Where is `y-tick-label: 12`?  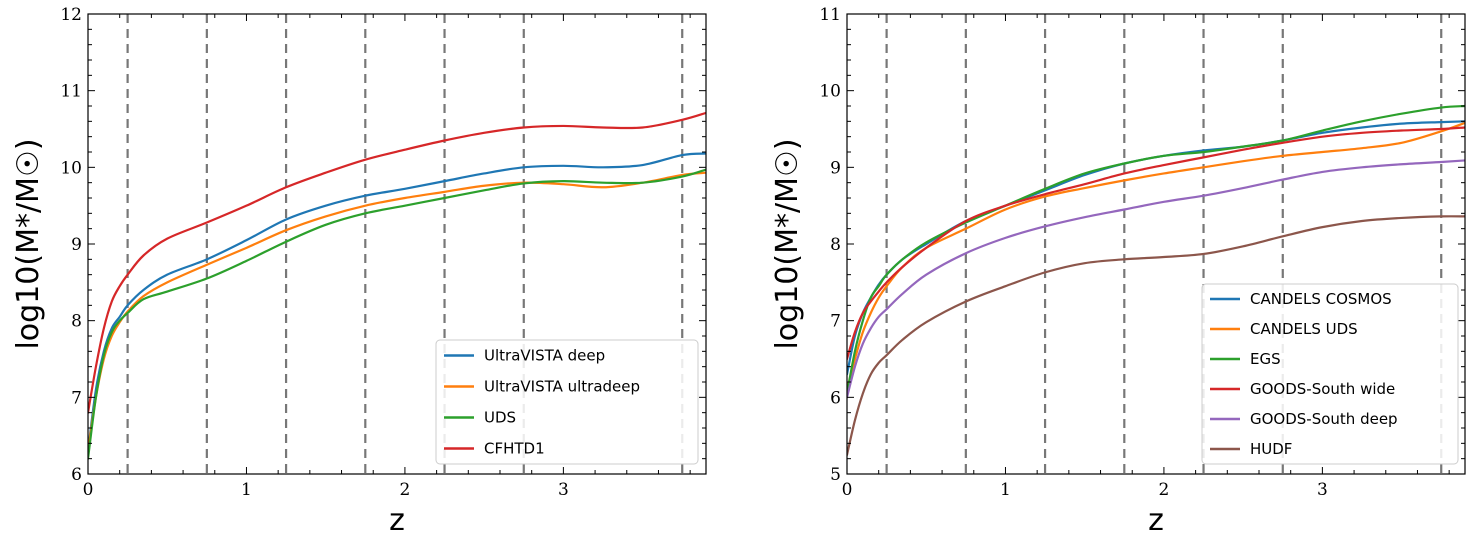 y-tick-label: 12 is located at coordinates (71, 15).